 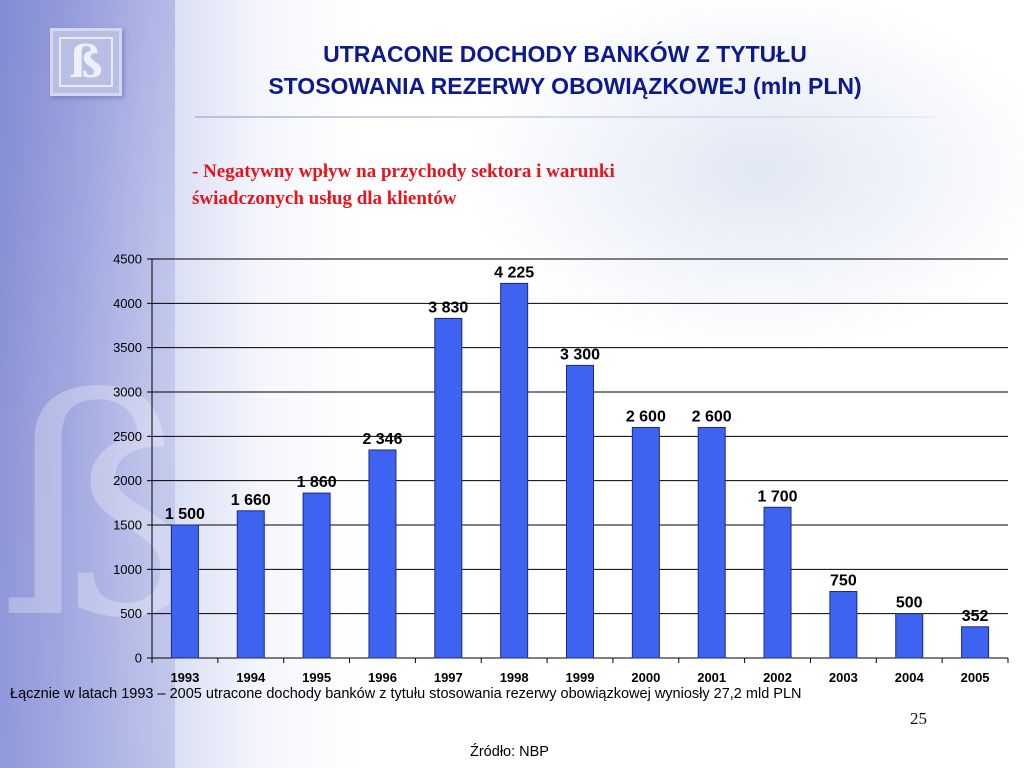 What do you see at coordinates (910, 677) in the screenshot?
I see `x-tick-label: 2004` at bounding box center [910, 677].